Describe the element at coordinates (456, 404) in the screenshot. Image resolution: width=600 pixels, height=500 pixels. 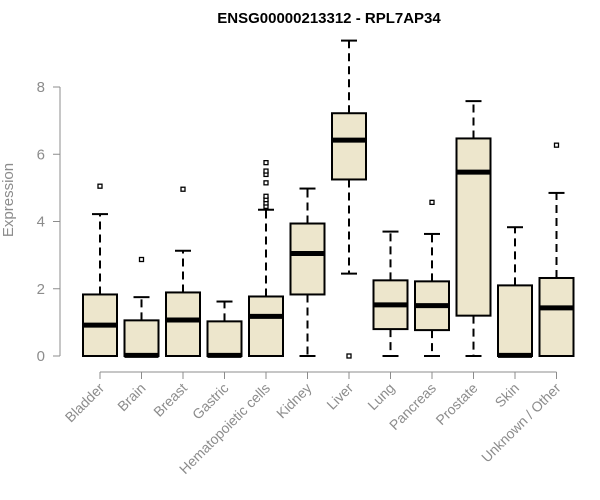
I see `x-tick-label: Prostate` at that location.